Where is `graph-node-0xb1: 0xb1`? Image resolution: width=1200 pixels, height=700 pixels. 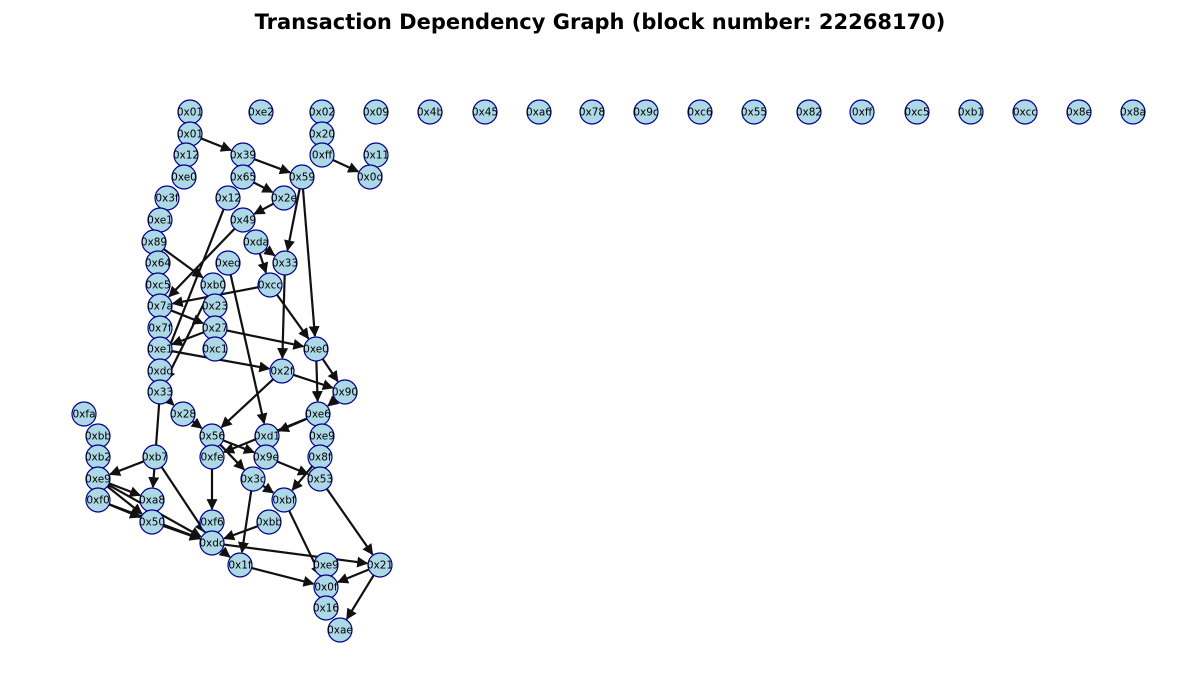 graph-node-0xb1: 0xb1 is located at coordinates (971, 112).